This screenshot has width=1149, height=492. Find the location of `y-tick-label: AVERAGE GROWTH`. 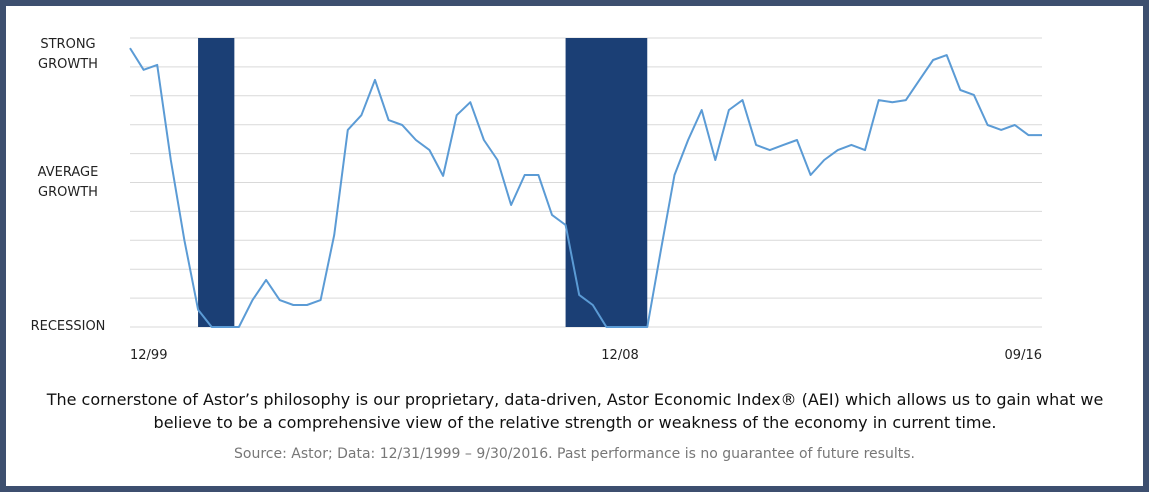

y-tick-label: AVERAGE GROWTH is located at coordinates (68, 182).